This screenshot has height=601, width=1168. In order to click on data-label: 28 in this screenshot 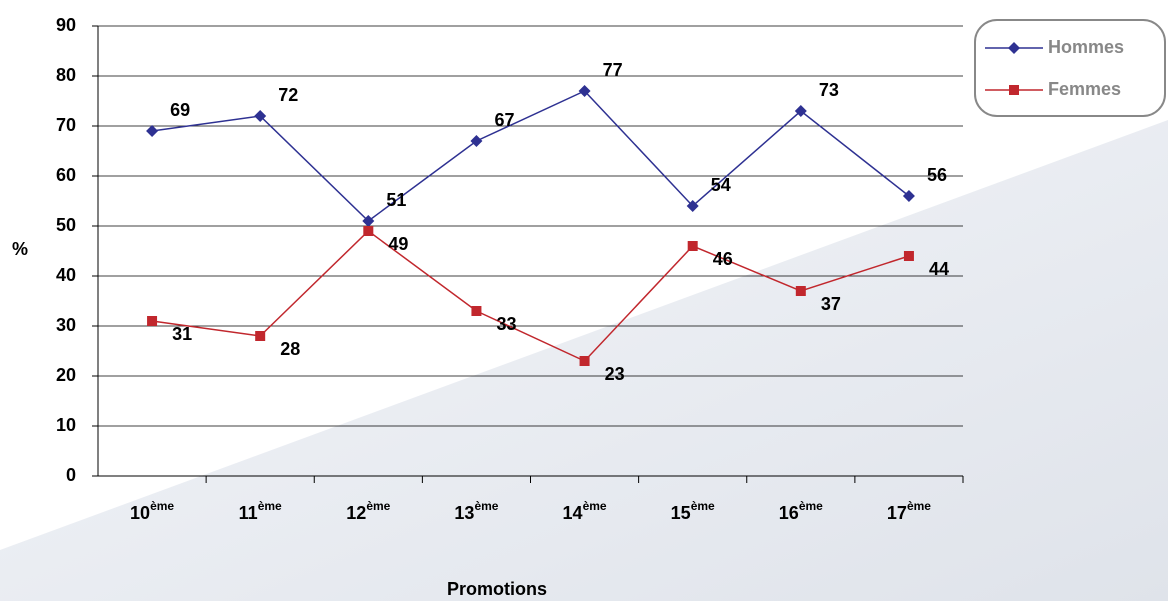, I will do `click(290, 349)`.